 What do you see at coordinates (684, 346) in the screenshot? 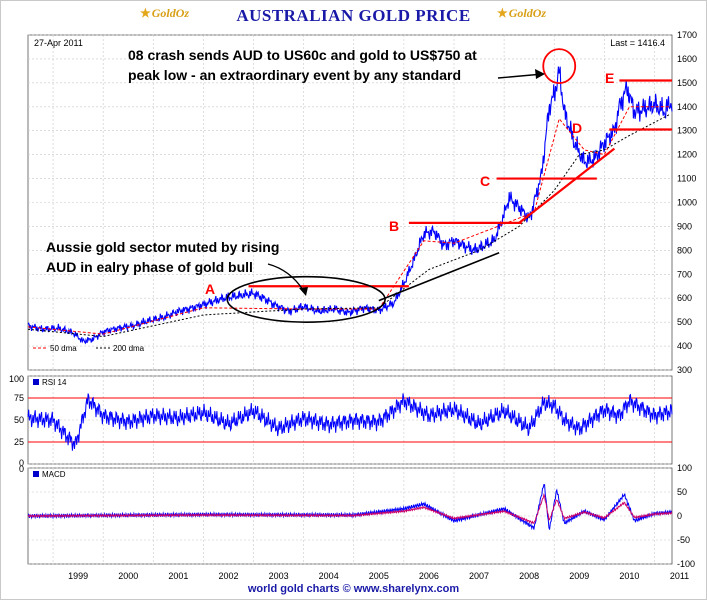
I see `price-ytick-label: 400` at bounding box center [684, 346].